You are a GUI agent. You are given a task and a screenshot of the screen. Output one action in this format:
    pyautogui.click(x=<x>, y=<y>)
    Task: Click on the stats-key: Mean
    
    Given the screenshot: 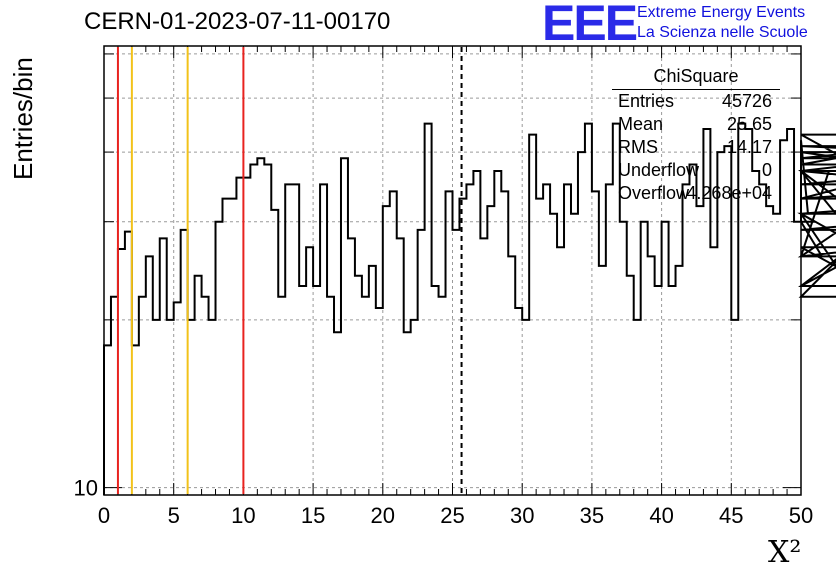 What is the action you would take?
    pyautogui.click(x=641, y=124)
    